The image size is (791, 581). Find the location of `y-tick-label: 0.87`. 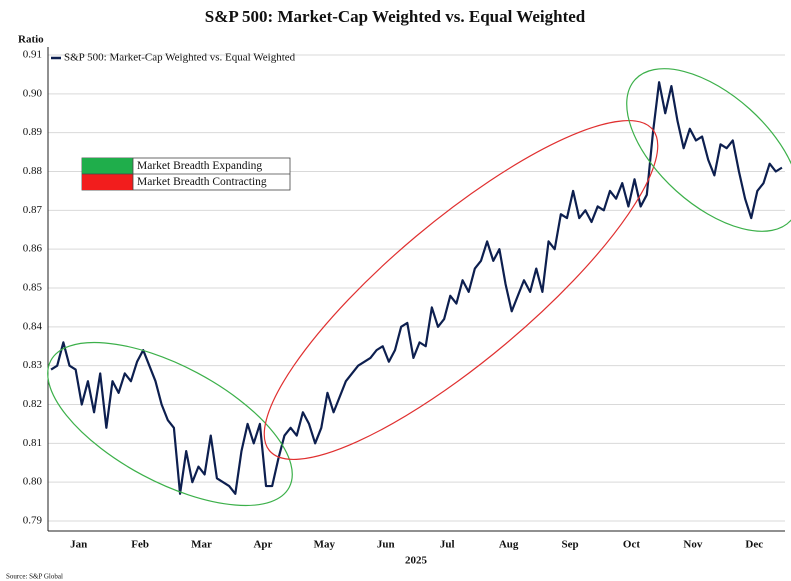

y-tick-label: 0.87 is located at coordinates (33, 210).